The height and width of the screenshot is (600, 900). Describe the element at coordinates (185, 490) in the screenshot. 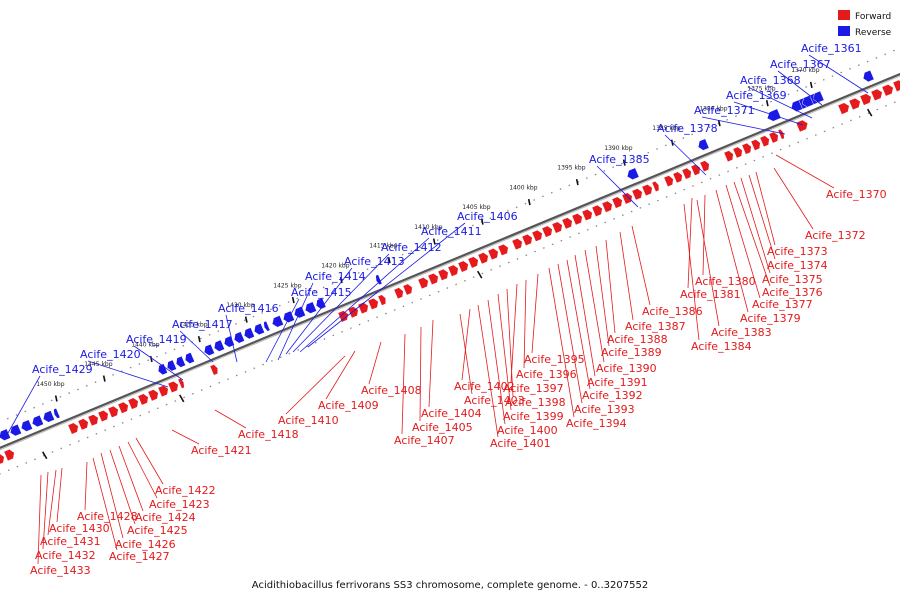

I see `forward-gene-label: Acife_1422` at that location.